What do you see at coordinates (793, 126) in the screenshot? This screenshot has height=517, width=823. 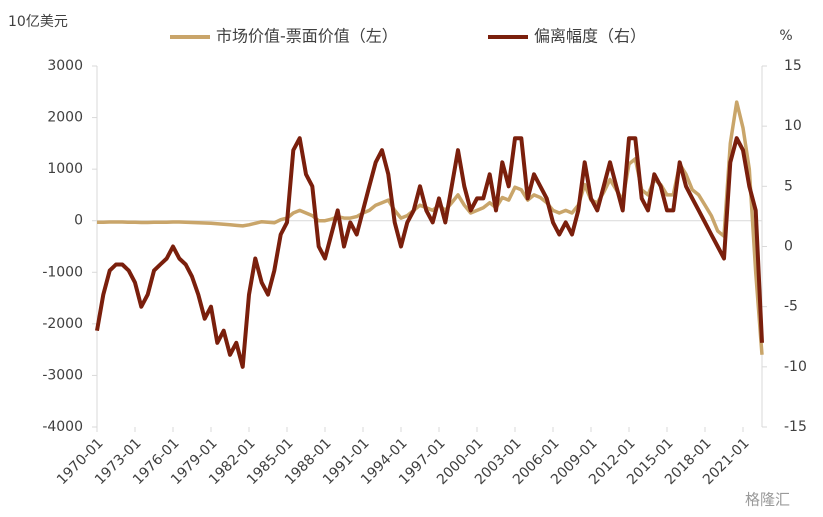 I see `y2-tick-label: 10` at bounding box center [793, 126].